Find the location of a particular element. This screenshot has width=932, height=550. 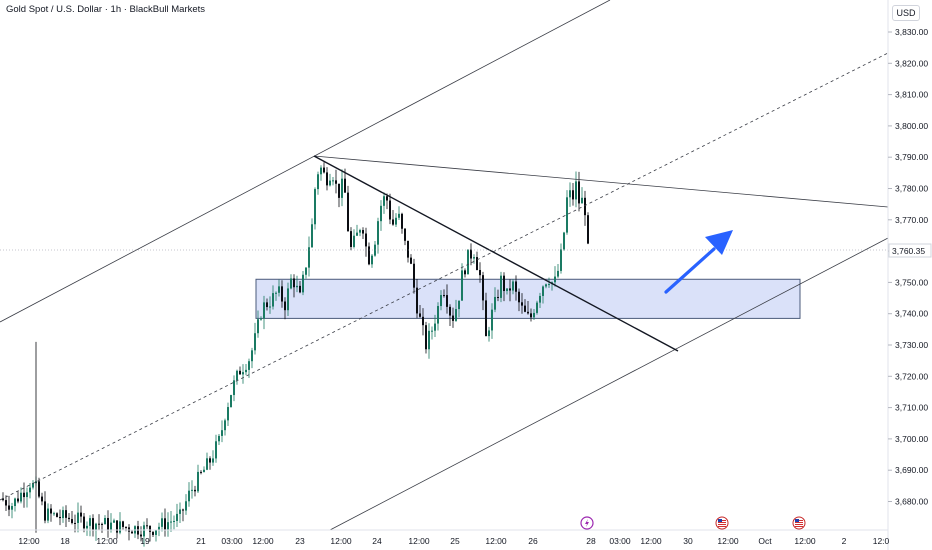

price-tick-label: 3,740.00 is located at coordinates (911, 314).